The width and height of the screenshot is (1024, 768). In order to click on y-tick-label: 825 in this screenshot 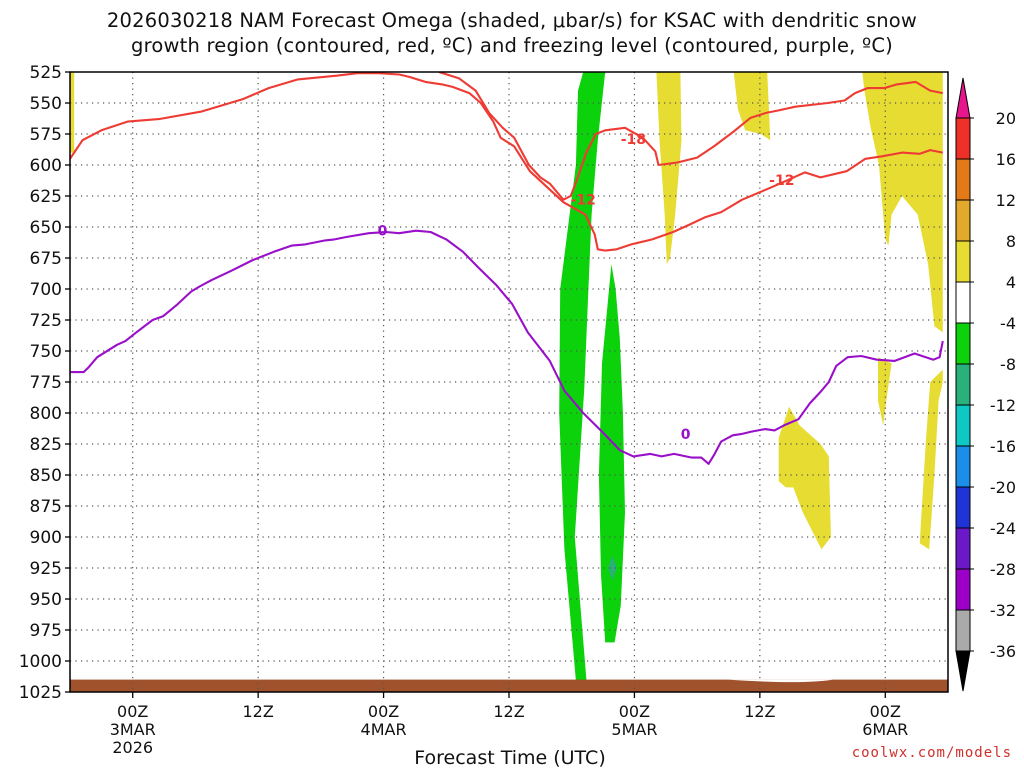, I will do `click(46, 445)`.